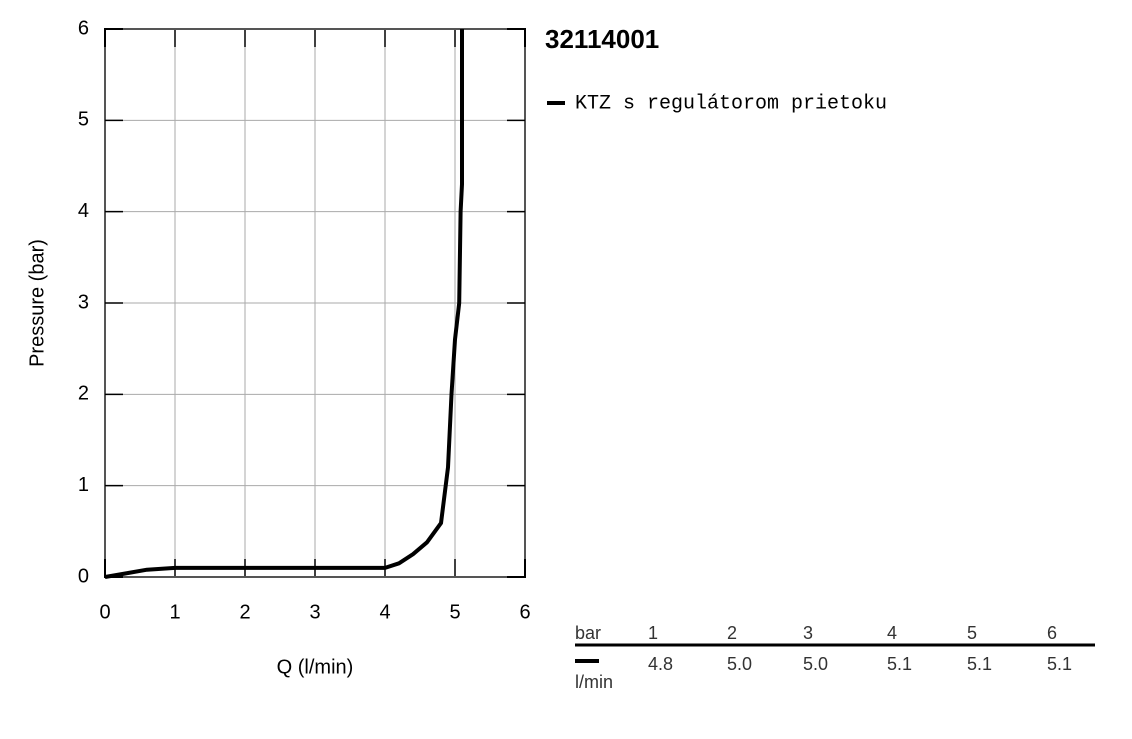  Describe the element at coordinates (314, 612) in the screenshot. I see `x-tick-label: 3` at that location.